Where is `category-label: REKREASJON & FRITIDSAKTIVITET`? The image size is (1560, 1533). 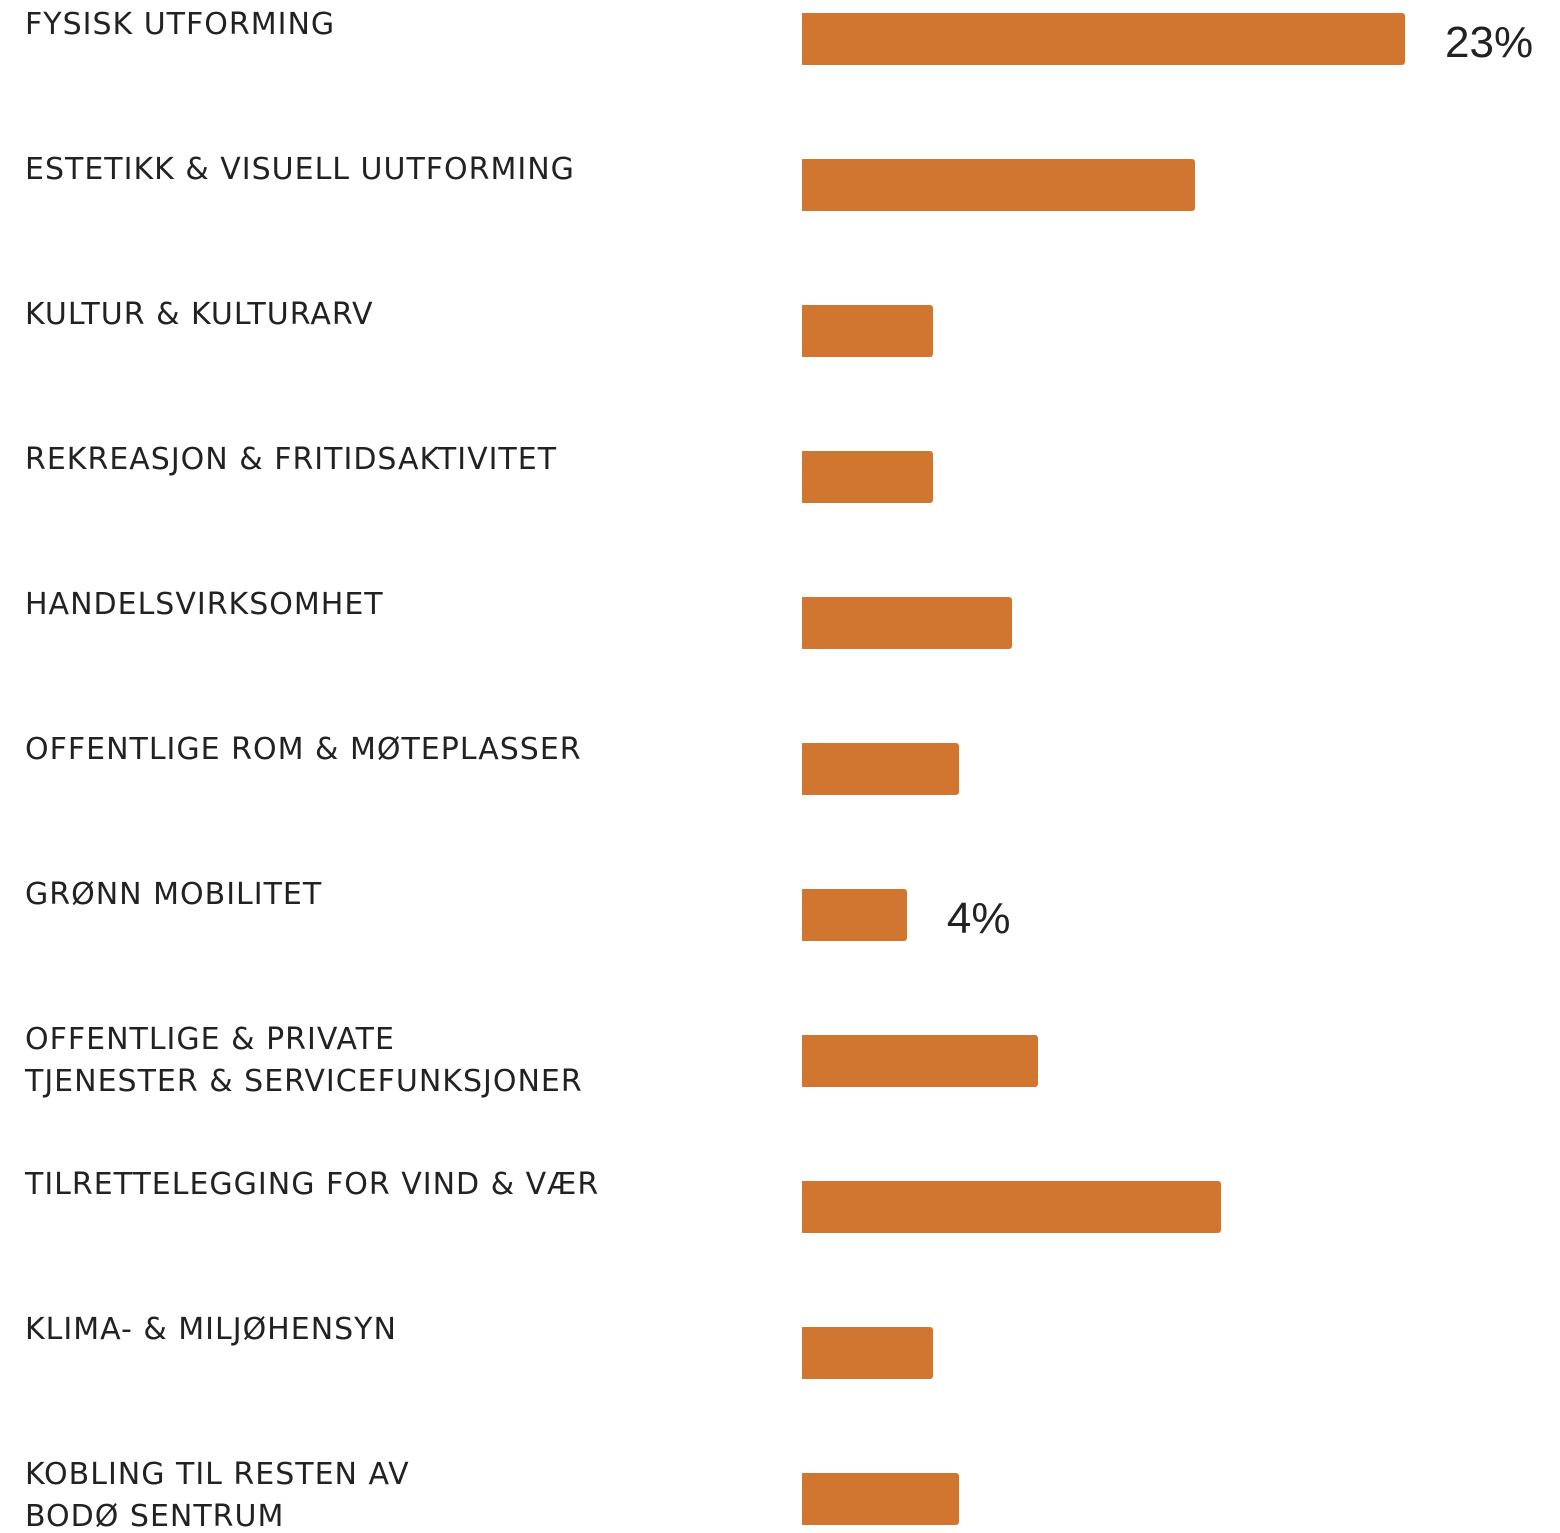 category-label: REKREASJON & FRITIDSAKTIVITET is located at coordinates (291, 459).